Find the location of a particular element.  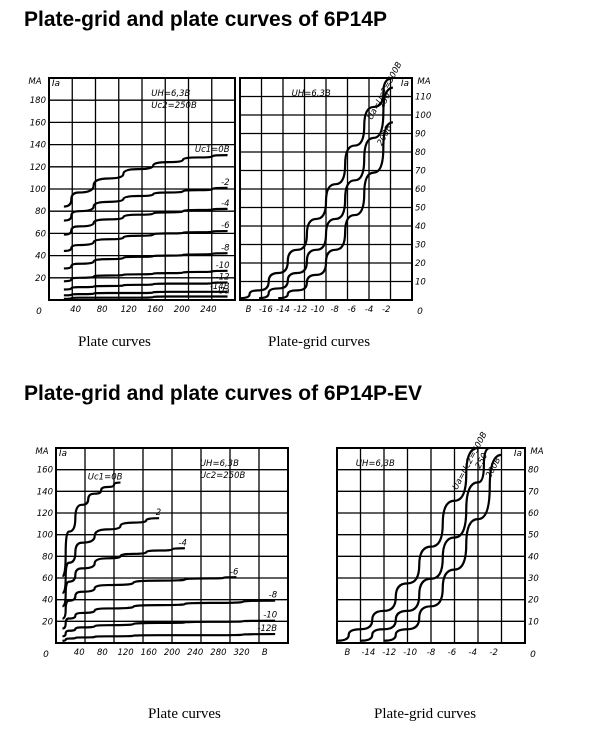

series-label: -12 is located at coordinates (223, 277).